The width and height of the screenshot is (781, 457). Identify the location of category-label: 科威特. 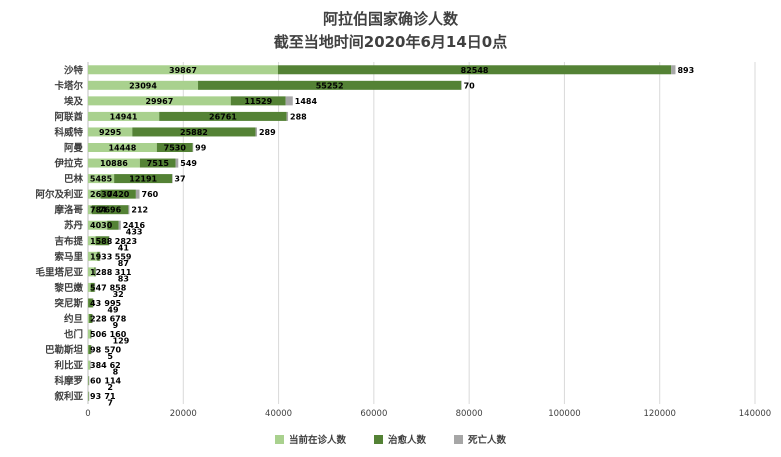
(68, 132).